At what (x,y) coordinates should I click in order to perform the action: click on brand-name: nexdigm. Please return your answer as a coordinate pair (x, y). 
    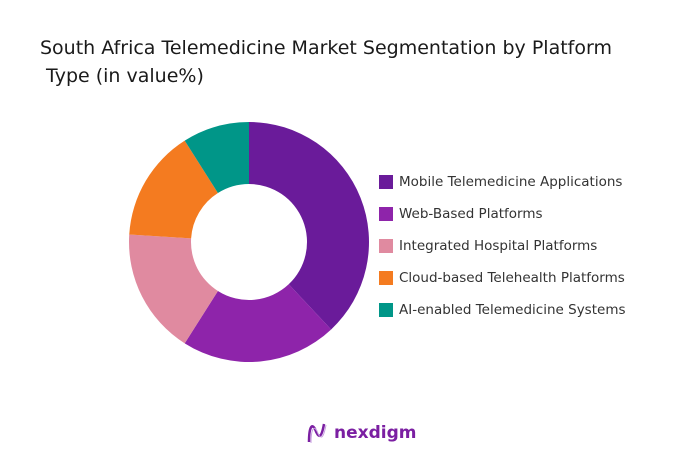
    Looking at the image, I should click on (375, 433).